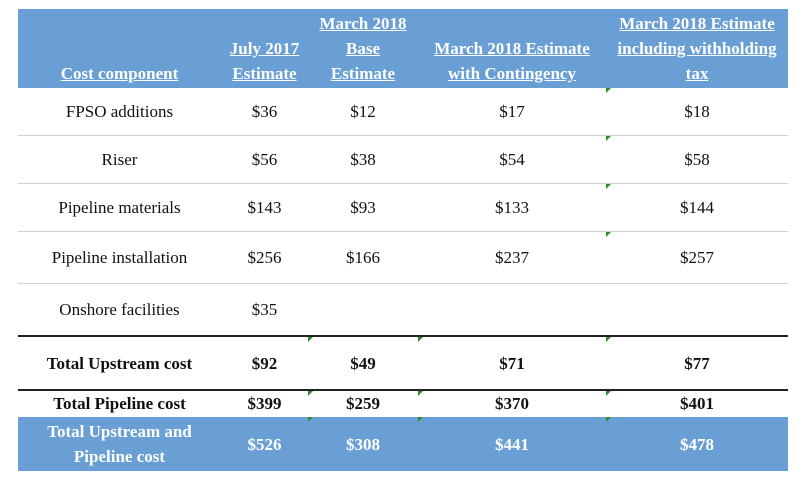 Image resolution: width=805 pixels, height=478 pixels. Describe the element at coordinates (264, 159) in the screenshot. I see `cell-value: $56` at that location.